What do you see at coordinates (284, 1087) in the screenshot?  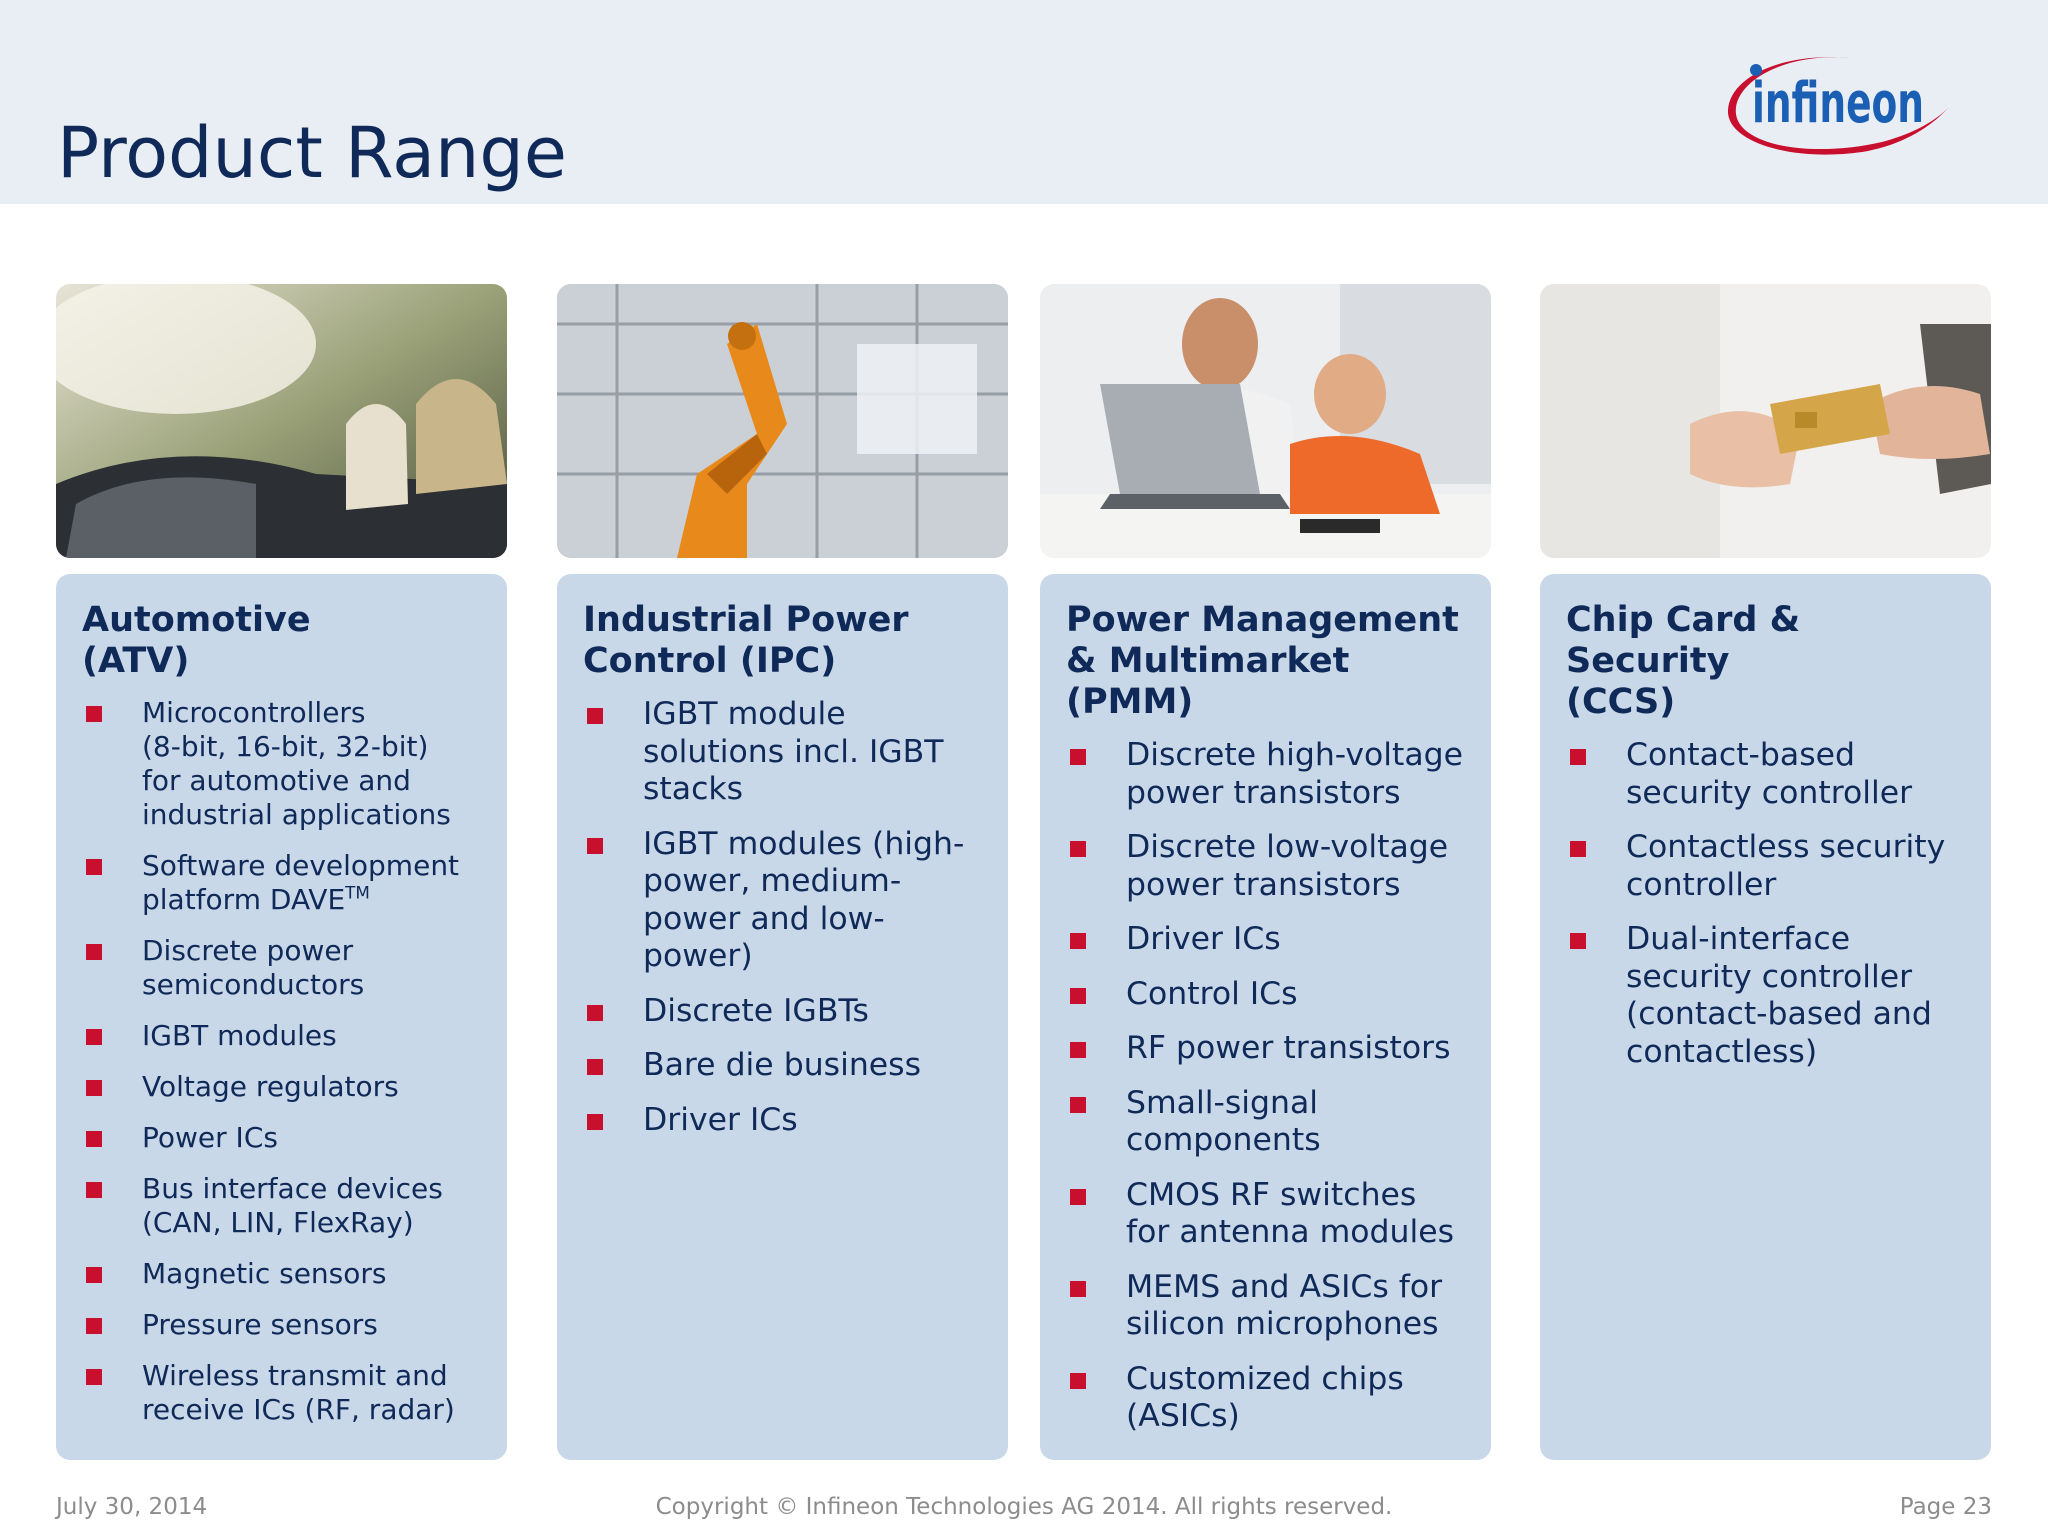 I see `list-item: Voltage regulators` at bounding box center [284, 1087].